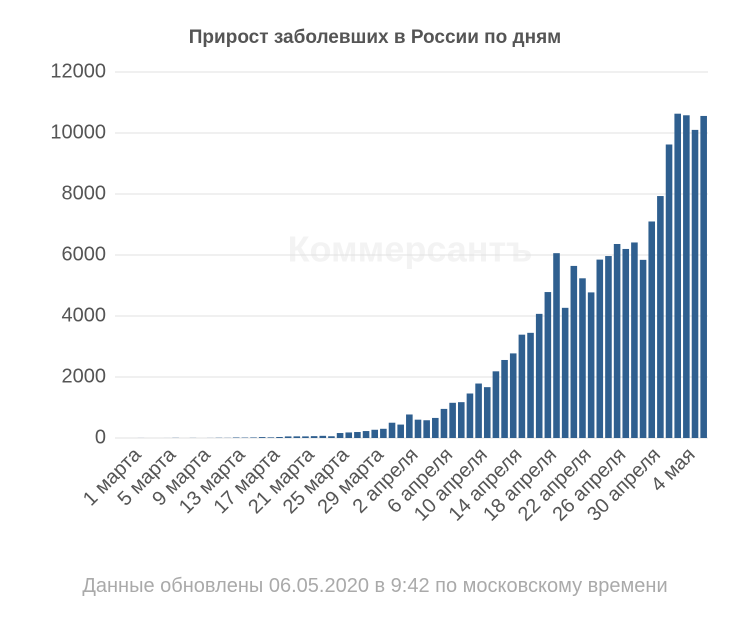 Image resolution: width=750 pixels, height=644 pixels. I want to click on y-tick-label: 4000, so click(84, 315).